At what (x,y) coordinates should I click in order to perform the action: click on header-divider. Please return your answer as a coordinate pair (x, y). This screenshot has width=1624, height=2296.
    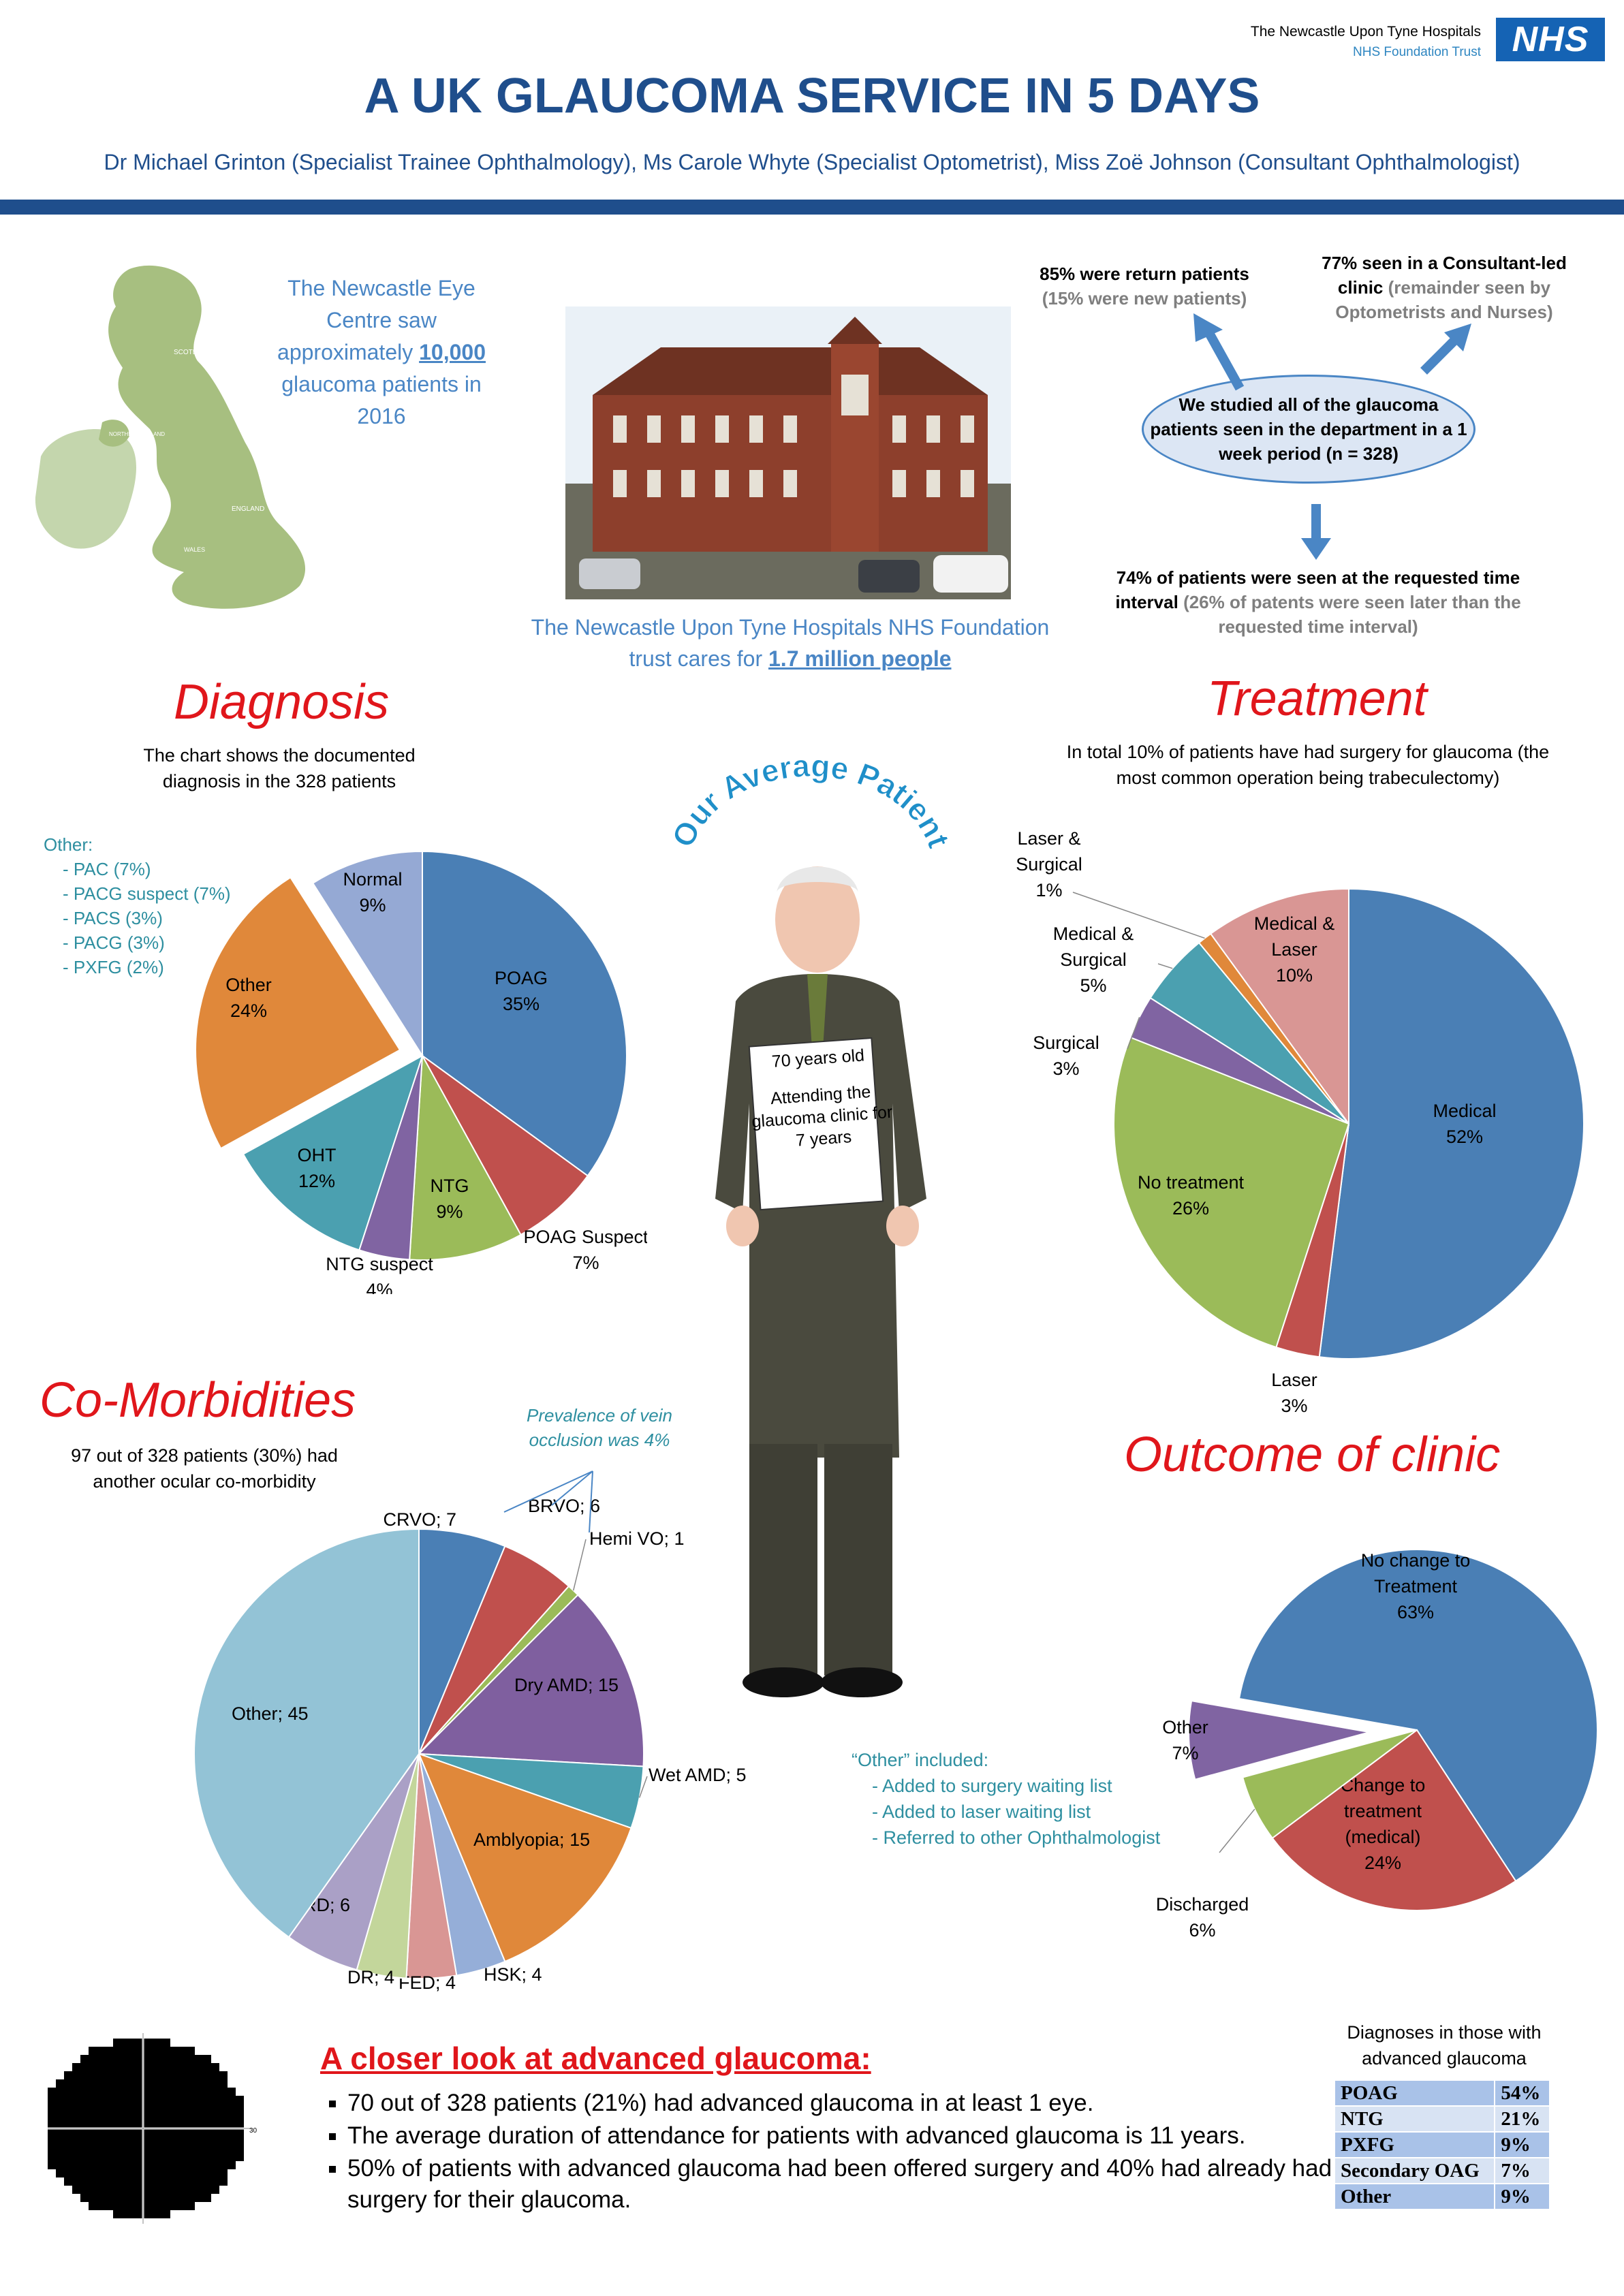
    Looking at the image, I should click on (812, 207).